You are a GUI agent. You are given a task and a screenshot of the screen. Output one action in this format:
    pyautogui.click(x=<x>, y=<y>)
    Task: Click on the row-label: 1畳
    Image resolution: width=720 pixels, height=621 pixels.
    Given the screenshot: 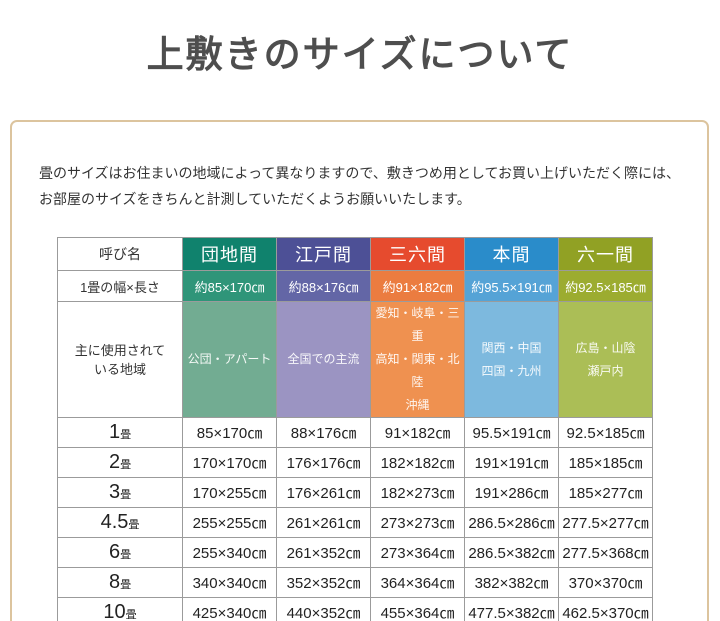 What is the action you would take?
    pyautogui.click(x=120, y=432)
    